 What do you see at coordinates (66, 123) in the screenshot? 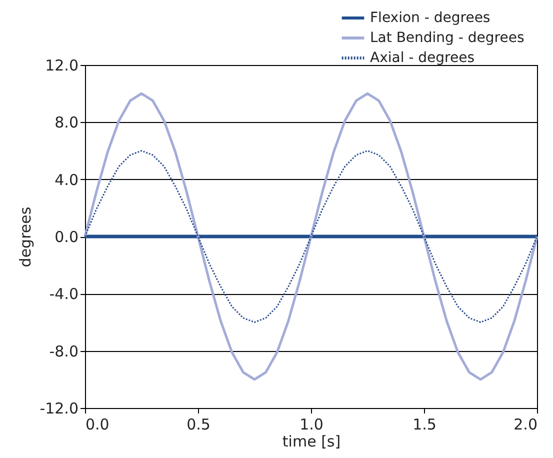
I see `y-tick-label: 8.0` at bounding box center [66, 123].